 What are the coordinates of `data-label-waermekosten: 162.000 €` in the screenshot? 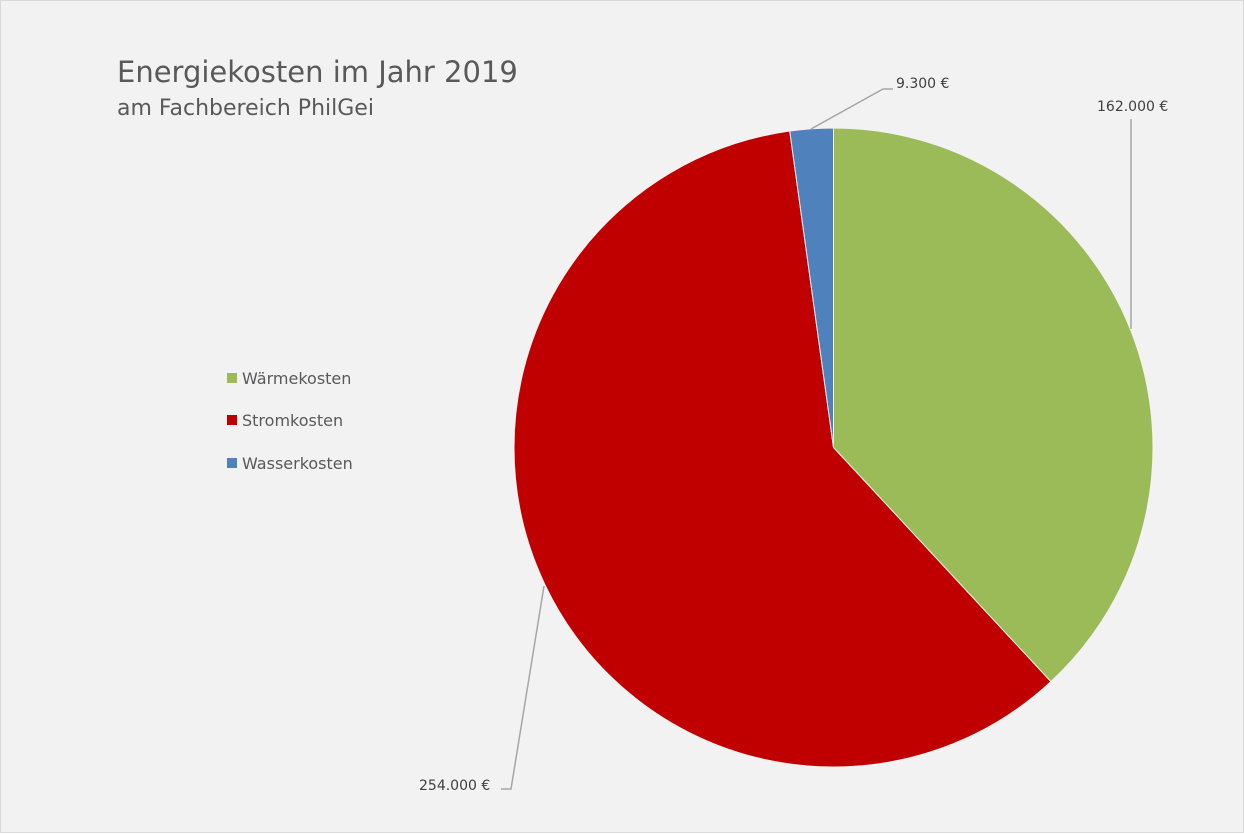 It's located at (1132, 107).